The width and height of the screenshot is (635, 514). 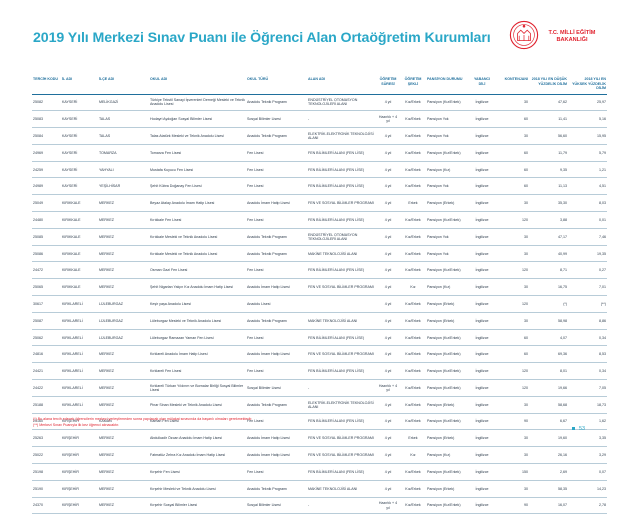 What do you see at coordinates (107, 79) in the screenshot?
I see `column-header: İLÇE ADI` at bounding box center [107, 79].